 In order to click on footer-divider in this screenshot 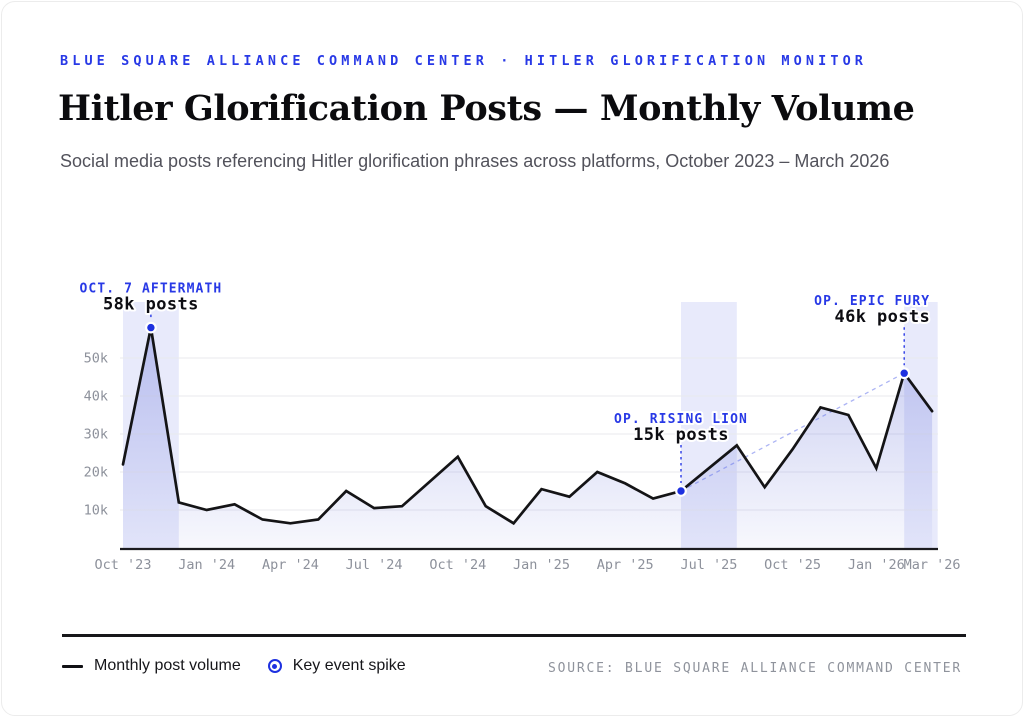, I will do `click(514, 635)`.